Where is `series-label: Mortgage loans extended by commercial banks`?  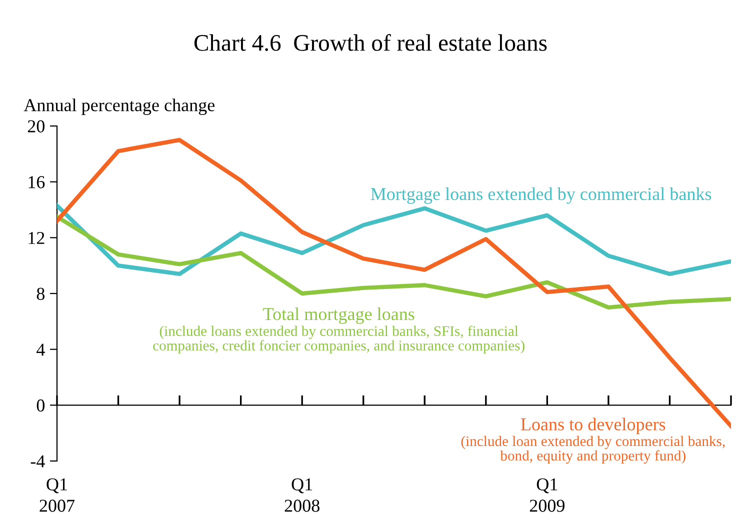 series-label: Mortgage loans extended by commercial banks is located at coordinates (541, 195).